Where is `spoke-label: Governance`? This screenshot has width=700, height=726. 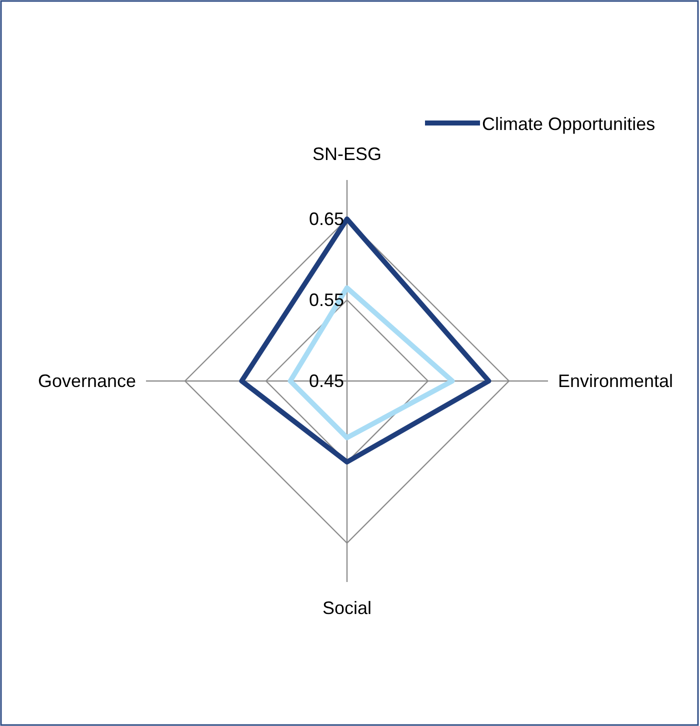 spoke-label: Governance is located at coordinates (87, 381).